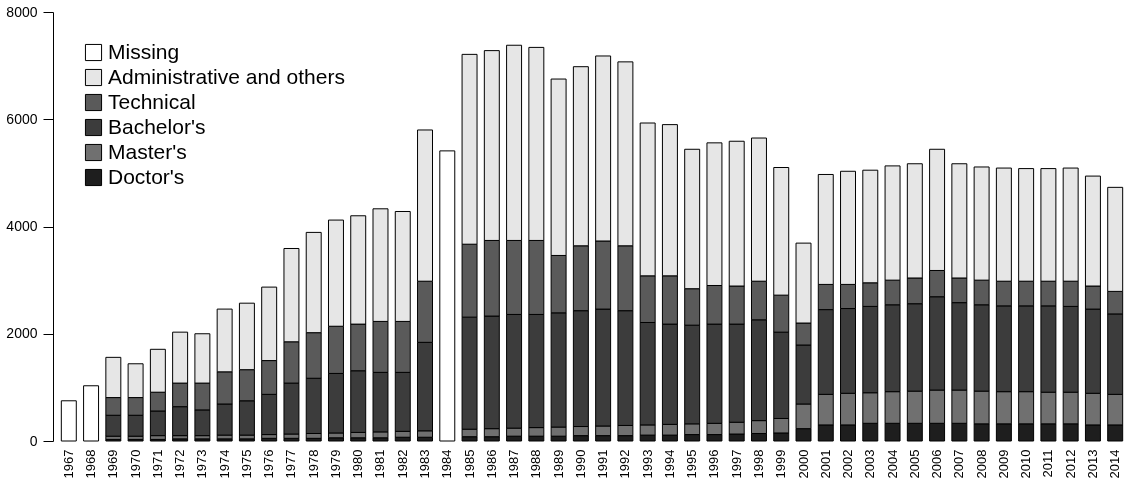 This screenshot has width=1136, height=483. What do you see at coordinates (536, 464) in the screenshot?
I see `x-tick-label: 1988` at bounding box center [536, 464].